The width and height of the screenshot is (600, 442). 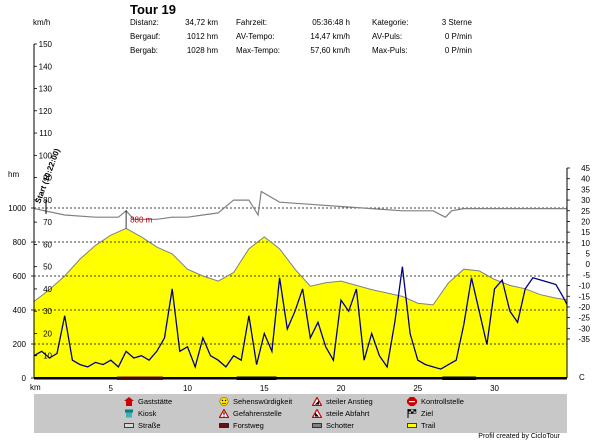 I want to click on stat-av-tempo-value: 14,47 km/h, so click(x=330, y=36).